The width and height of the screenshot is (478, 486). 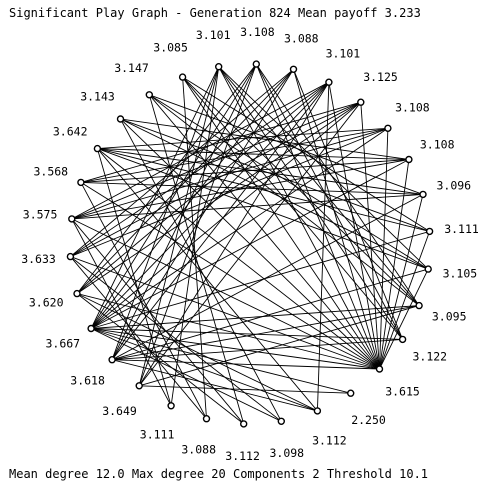 What do you see at coordinates (453, 186) in the screenshot?
I see `node-payoff-label: 3.096` at bounding box center [453, 186].